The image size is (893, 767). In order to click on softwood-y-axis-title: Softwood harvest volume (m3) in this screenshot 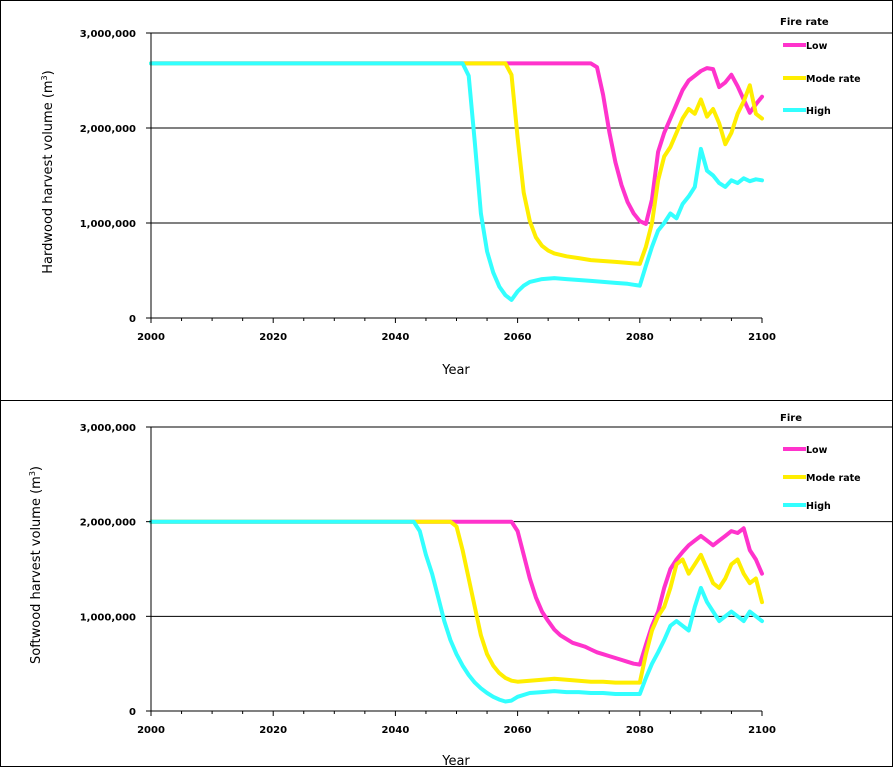, I will do `click(36, 565)`.